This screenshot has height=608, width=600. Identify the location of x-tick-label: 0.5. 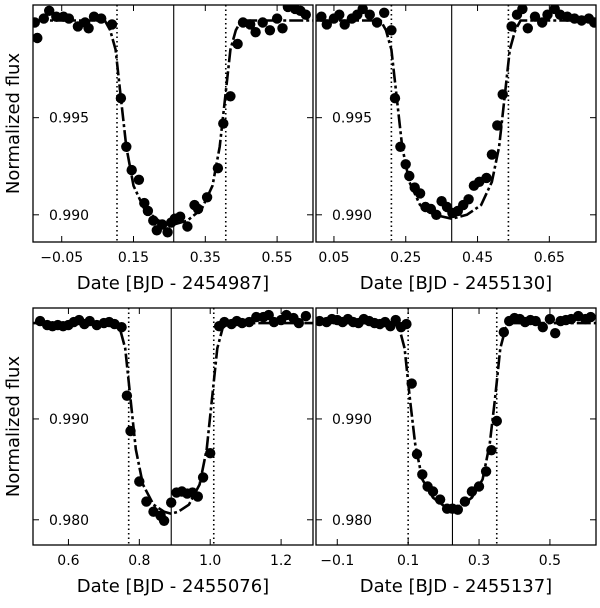
(550, 561).